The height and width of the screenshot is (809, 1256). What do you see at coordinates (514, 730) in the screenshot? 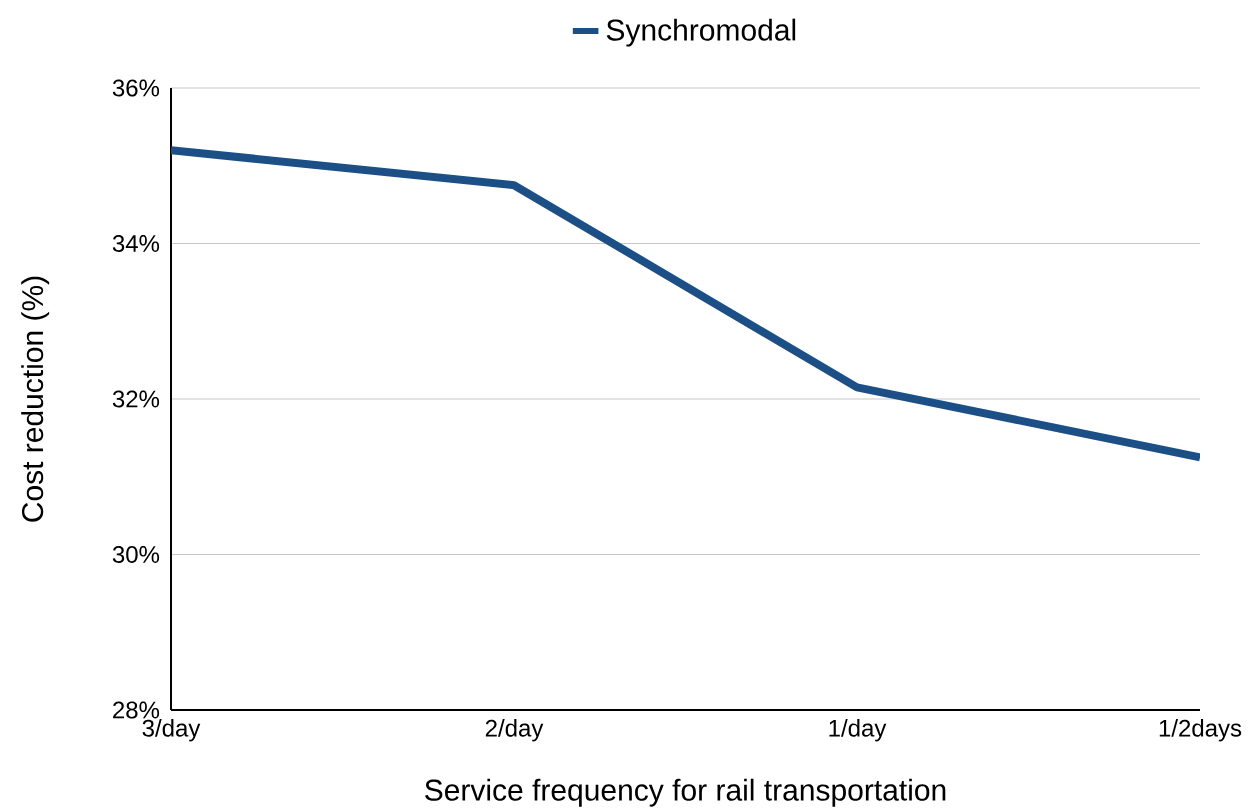
I see `x-tick-label: 2/day` at bounding box center [514, 730].